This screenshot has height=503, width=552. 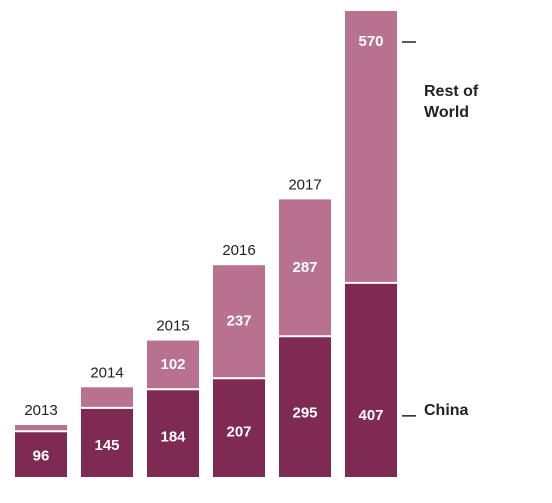 I want to click on data-label-china-0: 96, so click(x=41, y=455).